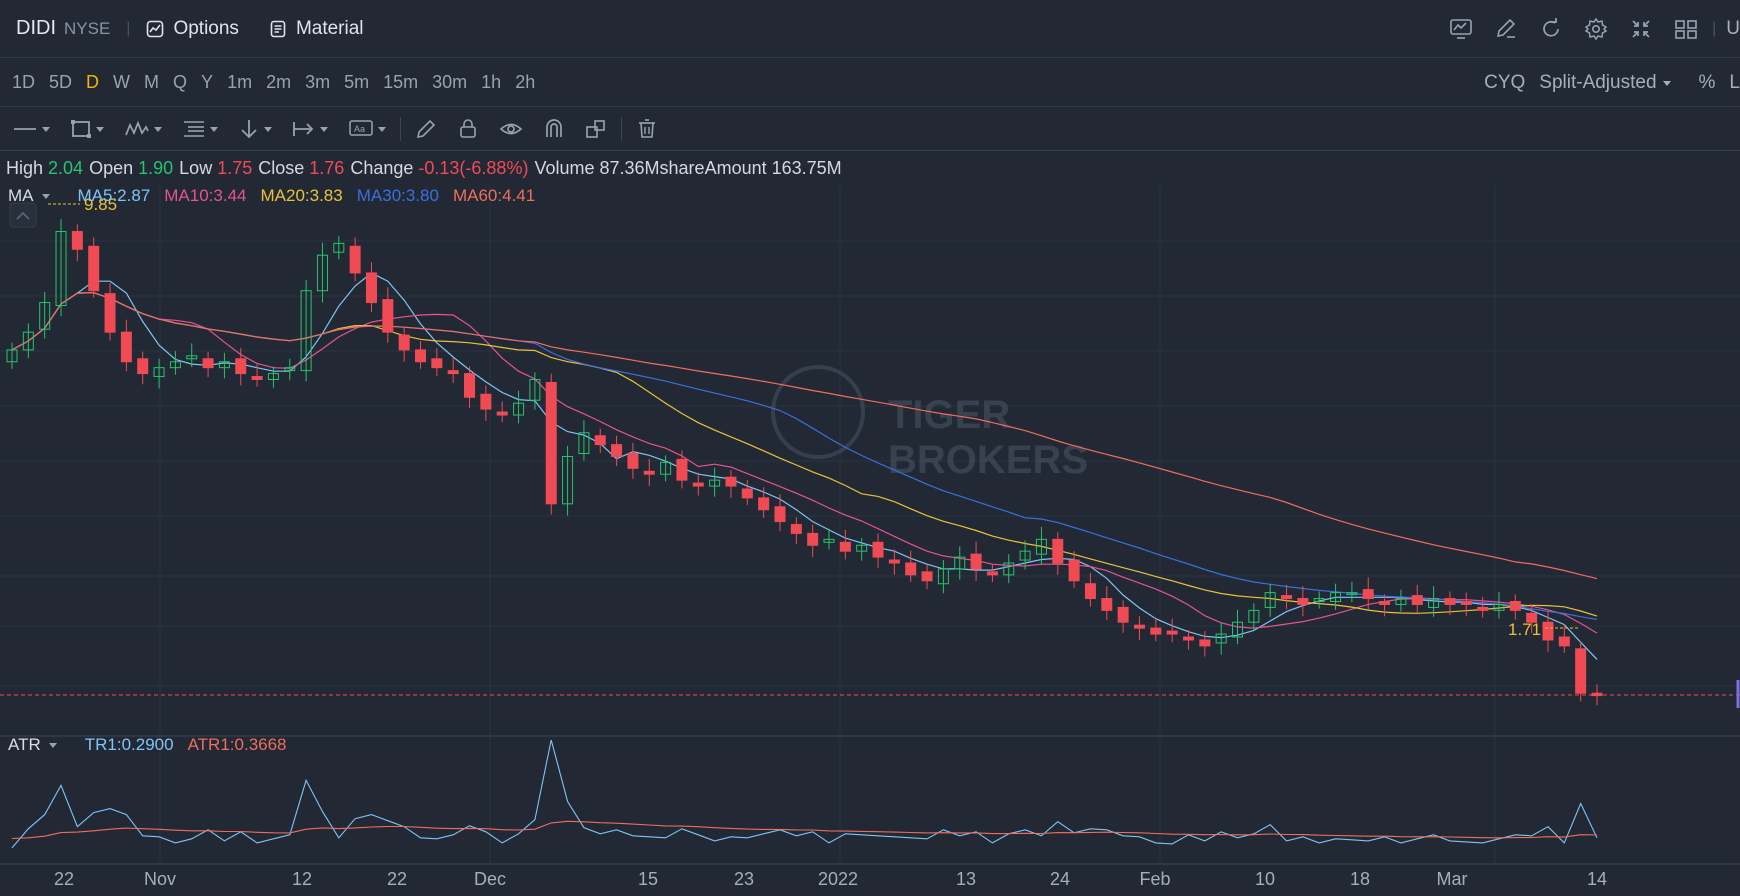  I want to click on trash-icon, so click(647, 128).